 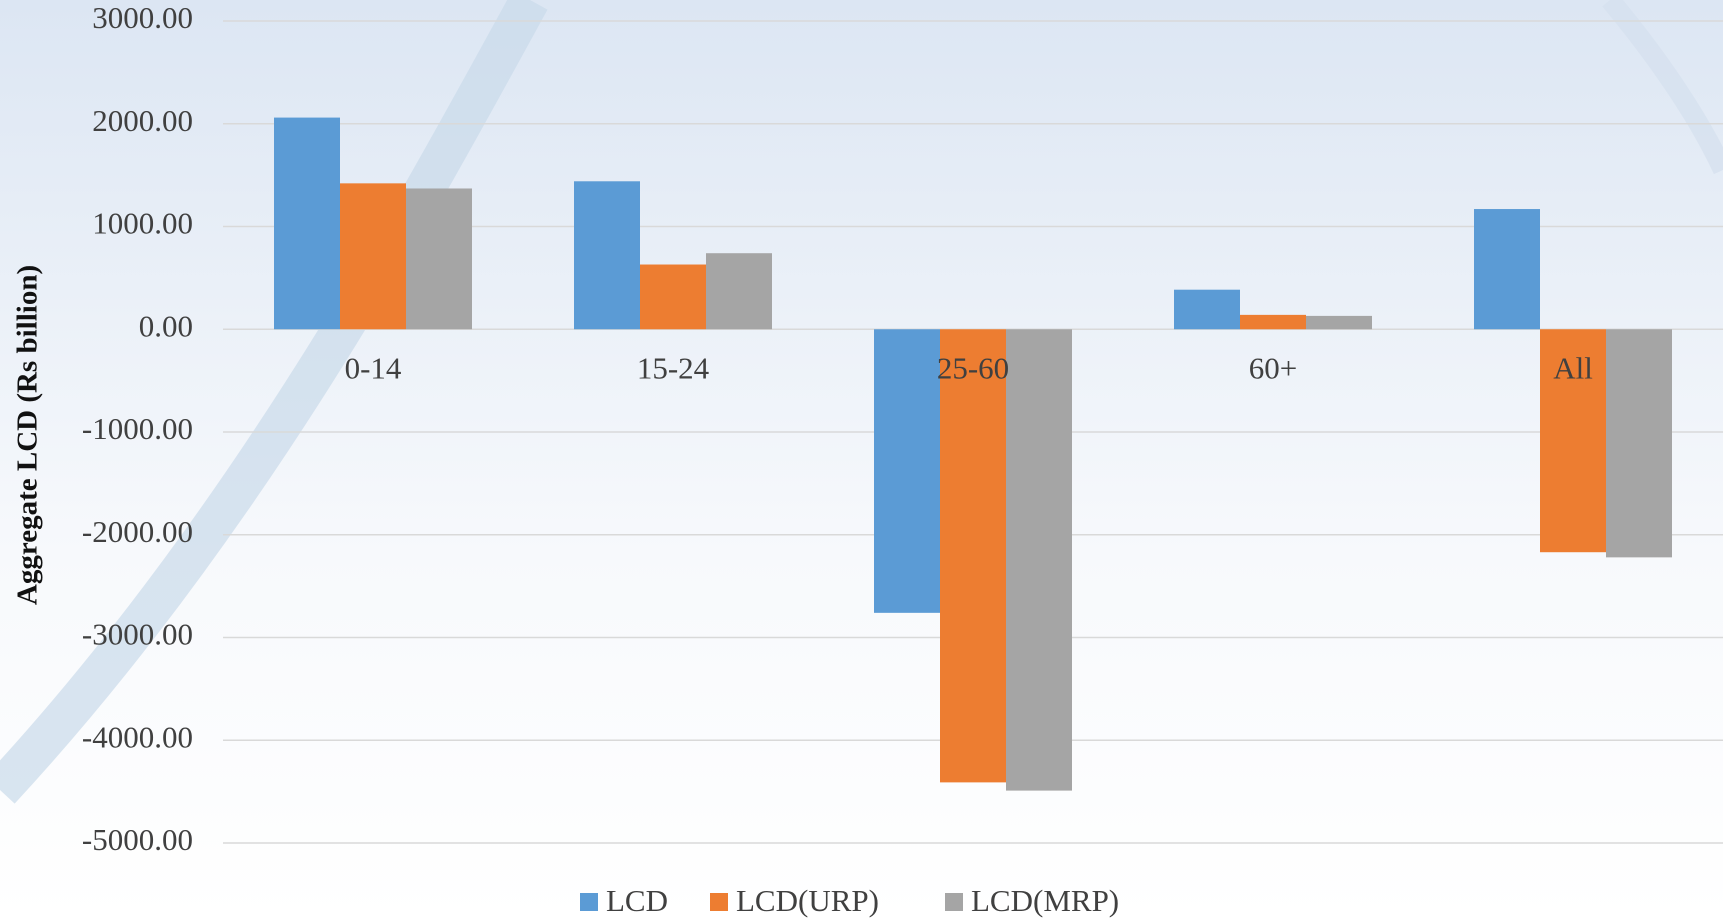 I want to click on legend-label: LCD(URP), so click(x=807, y=900).